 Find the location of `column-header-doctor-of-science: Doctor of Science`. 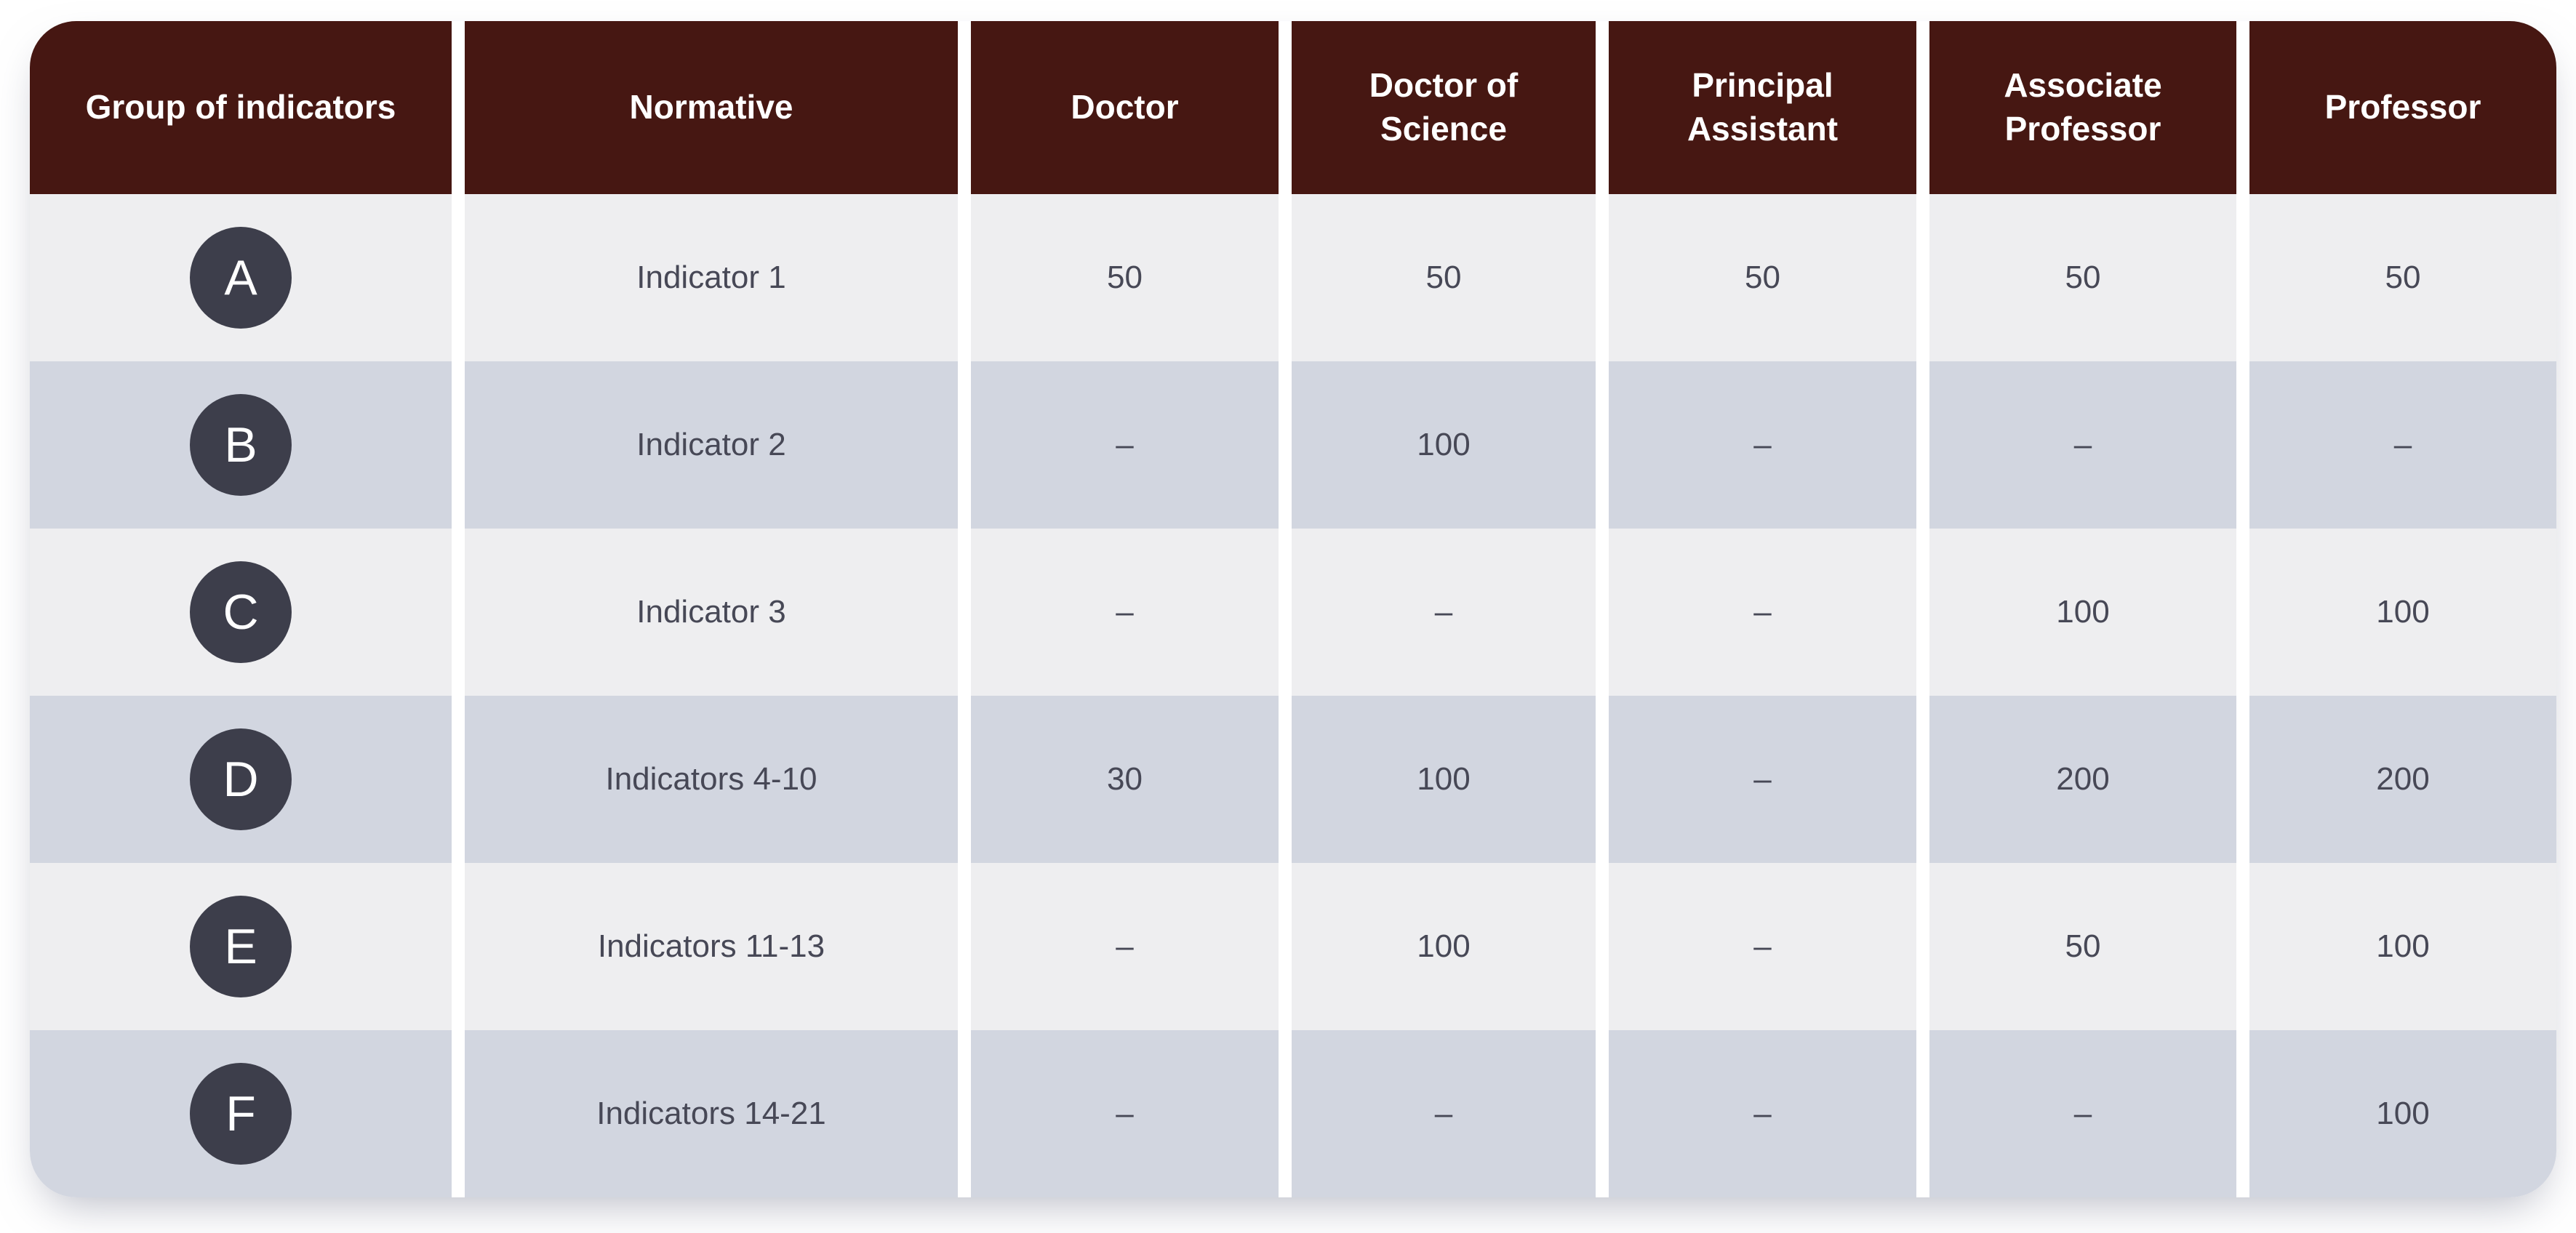

column-header-doctor-of-science: Doctor of Science is located at coordinates (1444, 107).